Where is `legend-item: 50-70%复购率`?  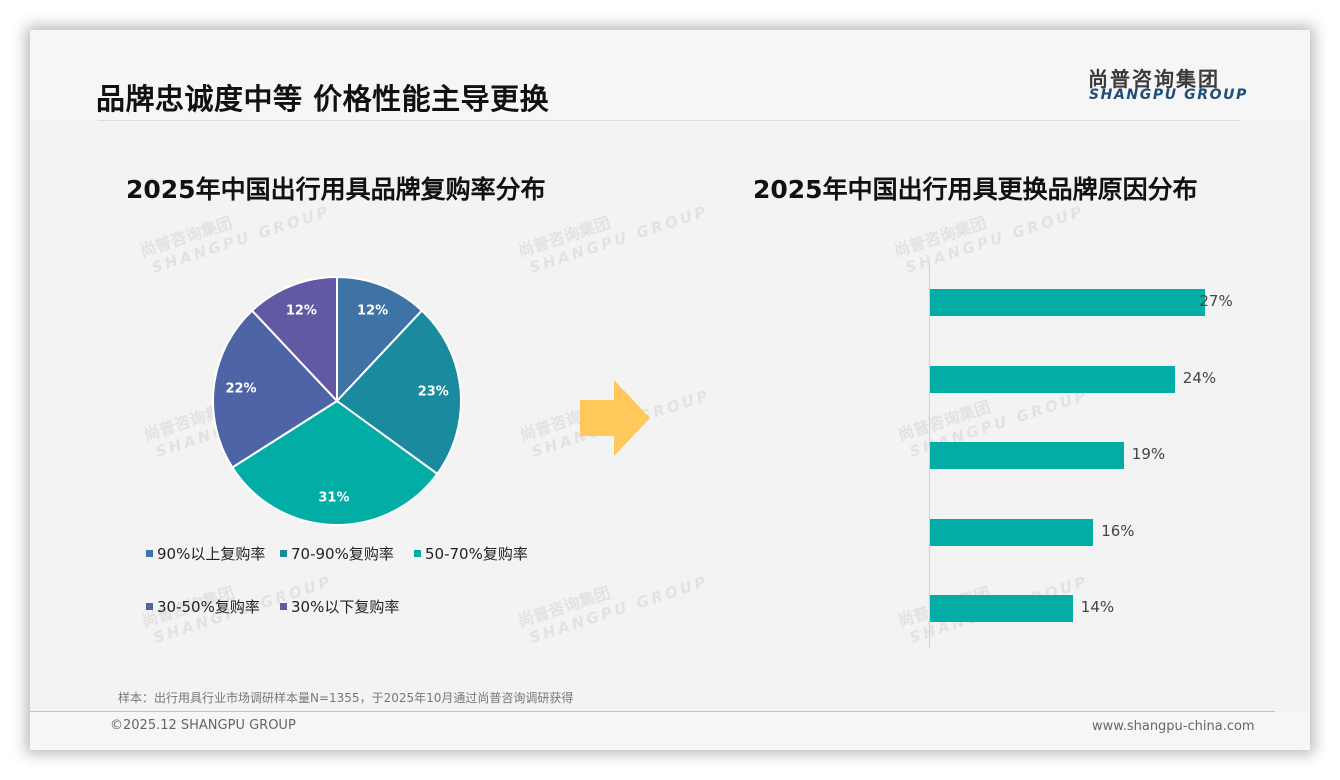
legend-item: 50-70%复购率 is located at coordinates (471, 553).